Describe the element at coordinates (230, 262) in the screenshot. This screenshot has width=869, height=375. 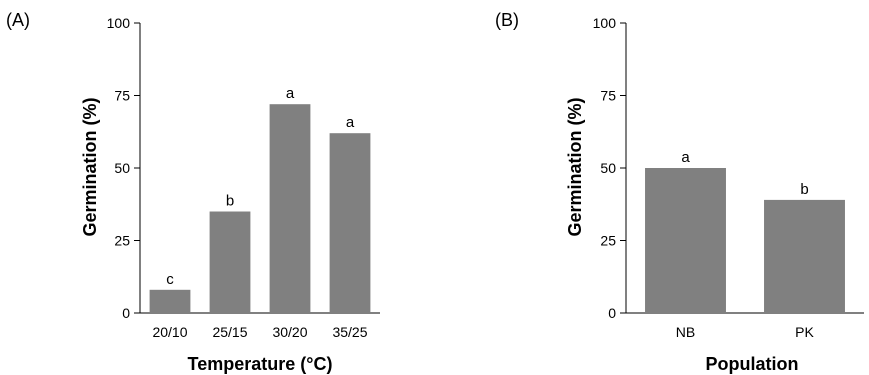
I see `bar-25/15` at that location.